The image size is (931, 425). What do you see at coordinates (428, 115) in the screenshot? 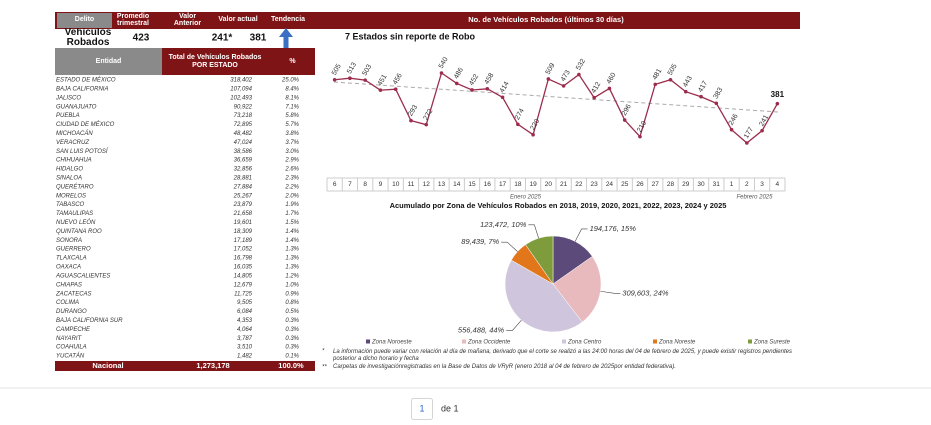
I see `data-label: 272` at bounding box center [428, 115].